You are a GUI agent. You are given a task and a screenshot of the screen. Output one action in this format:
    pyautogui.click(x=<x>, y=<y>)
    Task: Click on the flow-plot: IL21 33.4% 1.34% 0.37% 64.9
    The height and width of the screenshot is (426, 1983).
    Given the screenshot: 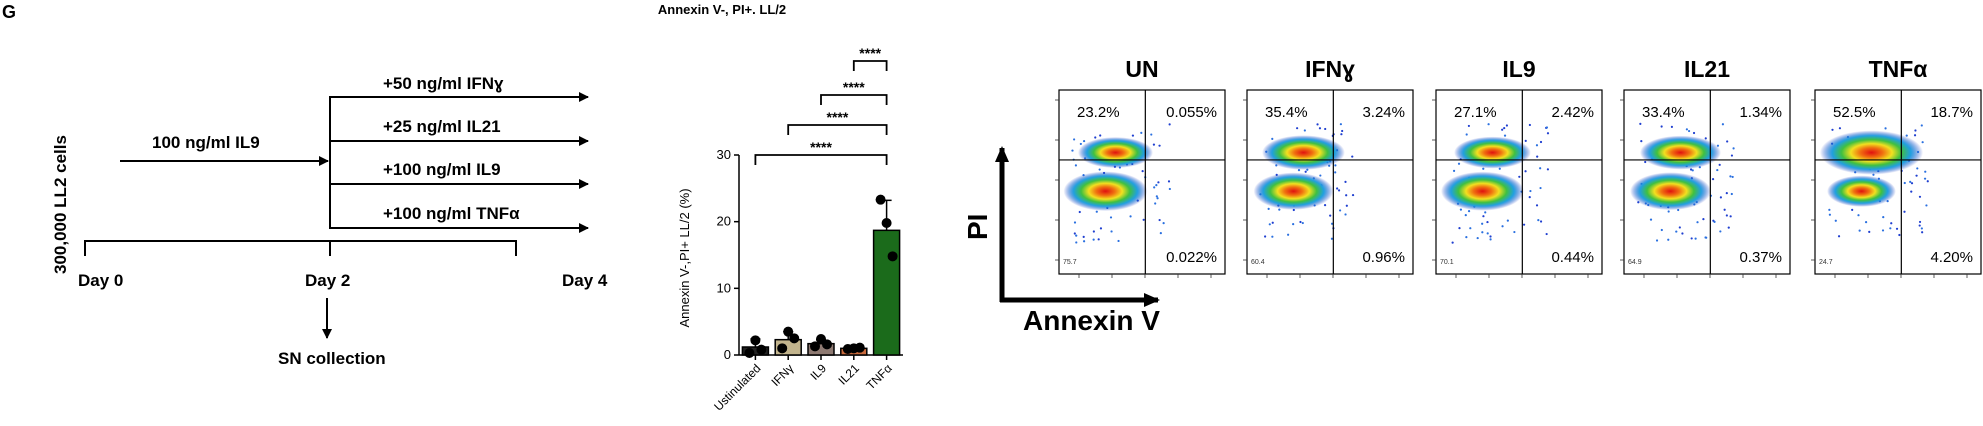 What is the action you would take?
    pyautogui.click(x=1705, y=167)
    